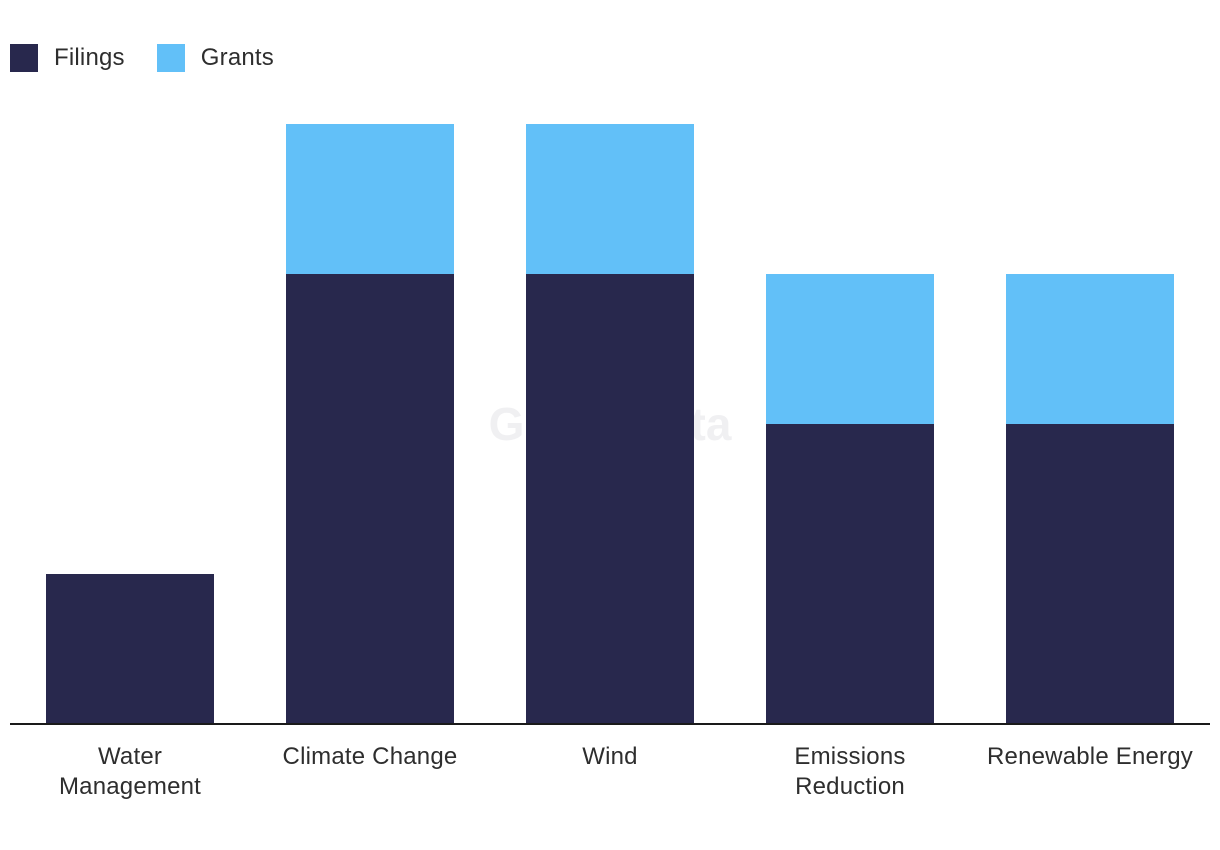 The image size is (1220, 850). Describe the element at coordinates (610, 199) in the screenshot. I see `bar-grants-wind` at that location.